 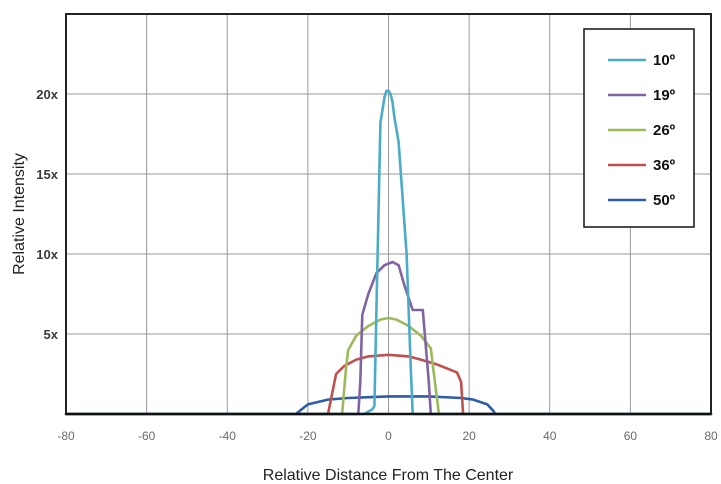 I want to click on y-tick-label: 20x, so click(x=47, y=94).